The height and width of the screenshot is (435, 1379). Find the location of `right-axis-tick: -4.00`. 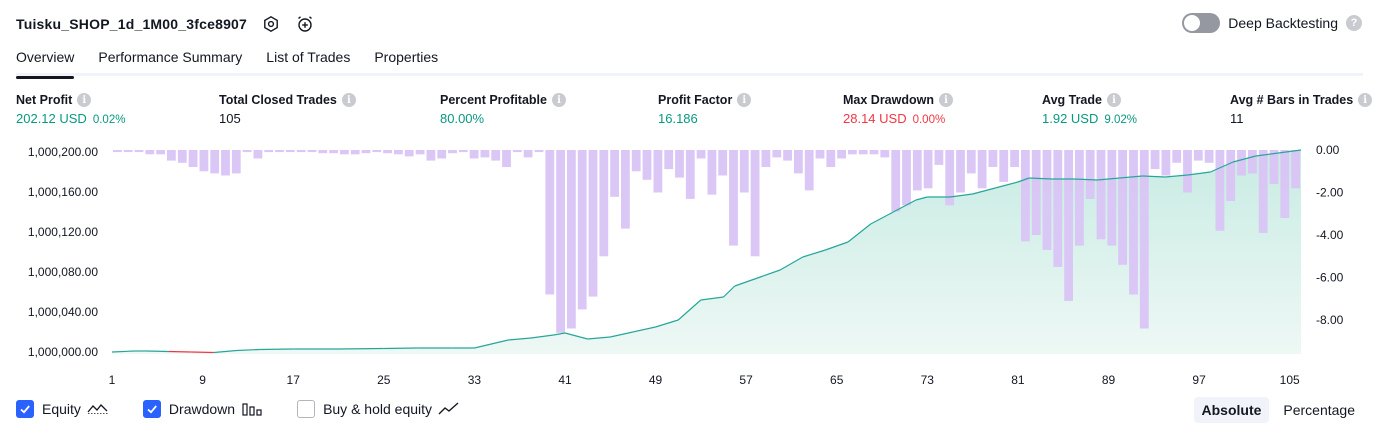

right-axis-tick: -4.00 is located at coordinates (1330, 235).